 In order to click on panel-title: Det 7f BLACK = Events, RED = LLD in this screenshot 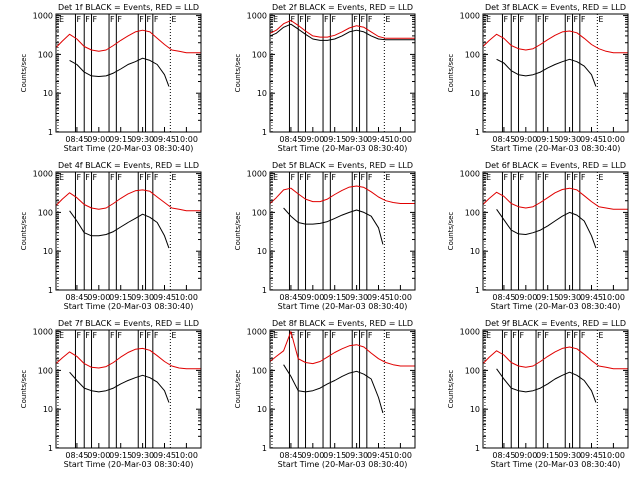, I will do `click(128, 323)`.